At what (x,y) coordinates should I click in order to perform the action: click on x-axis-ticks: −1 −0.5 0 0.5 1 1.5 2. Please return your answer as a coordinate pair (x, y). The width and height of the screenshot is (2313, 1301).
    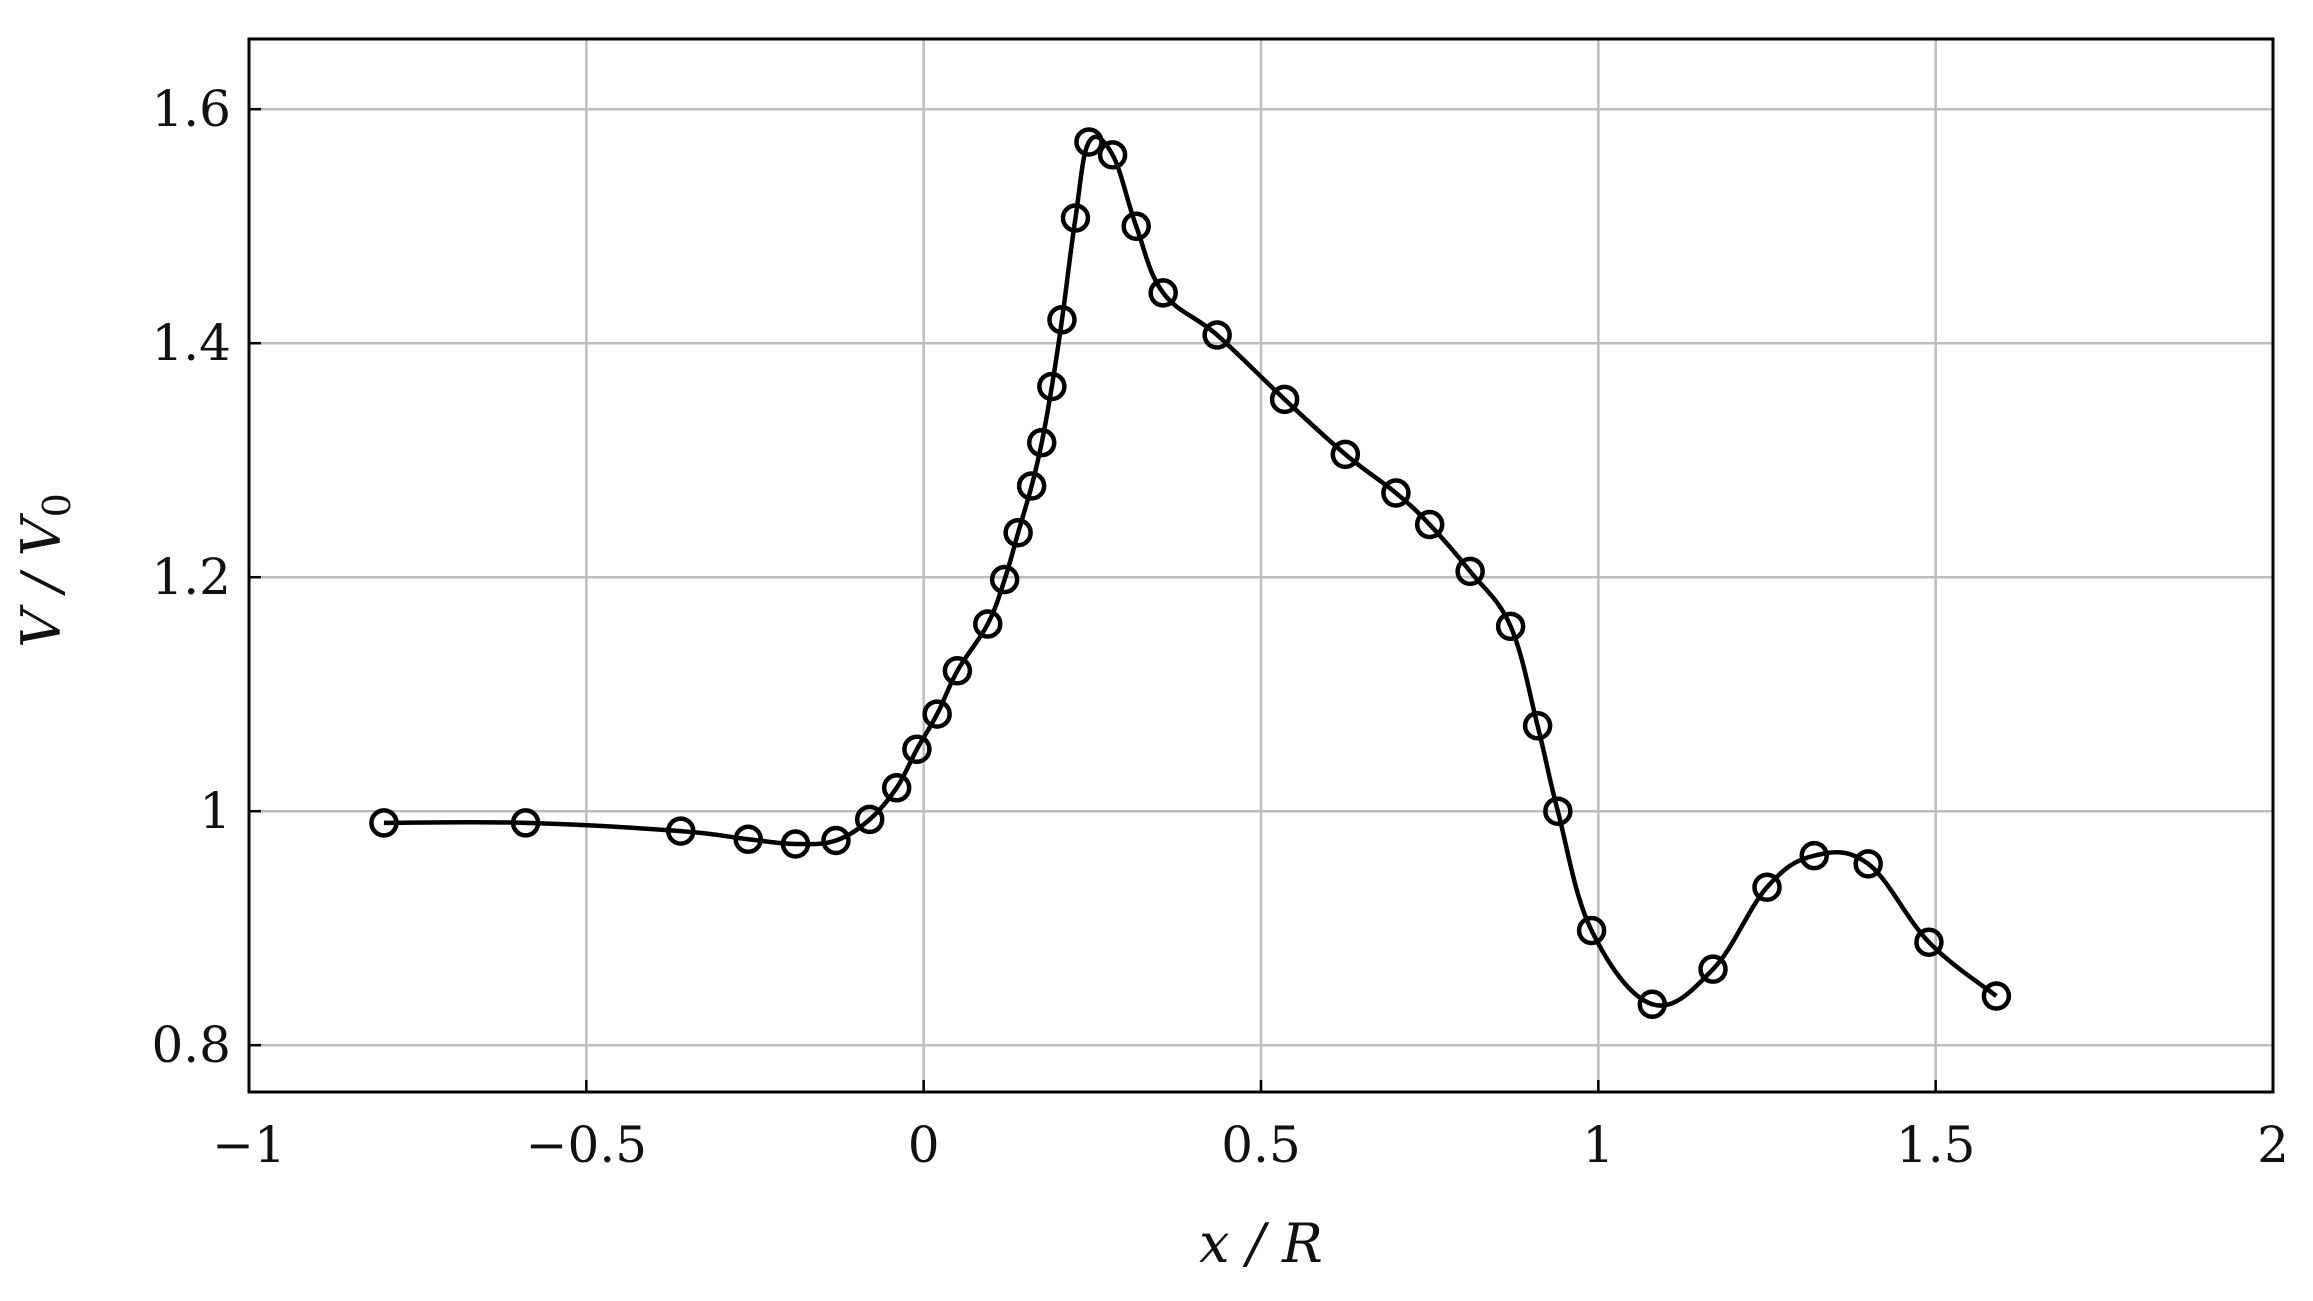
    Looking at the image, I should click on (1250, 1127).